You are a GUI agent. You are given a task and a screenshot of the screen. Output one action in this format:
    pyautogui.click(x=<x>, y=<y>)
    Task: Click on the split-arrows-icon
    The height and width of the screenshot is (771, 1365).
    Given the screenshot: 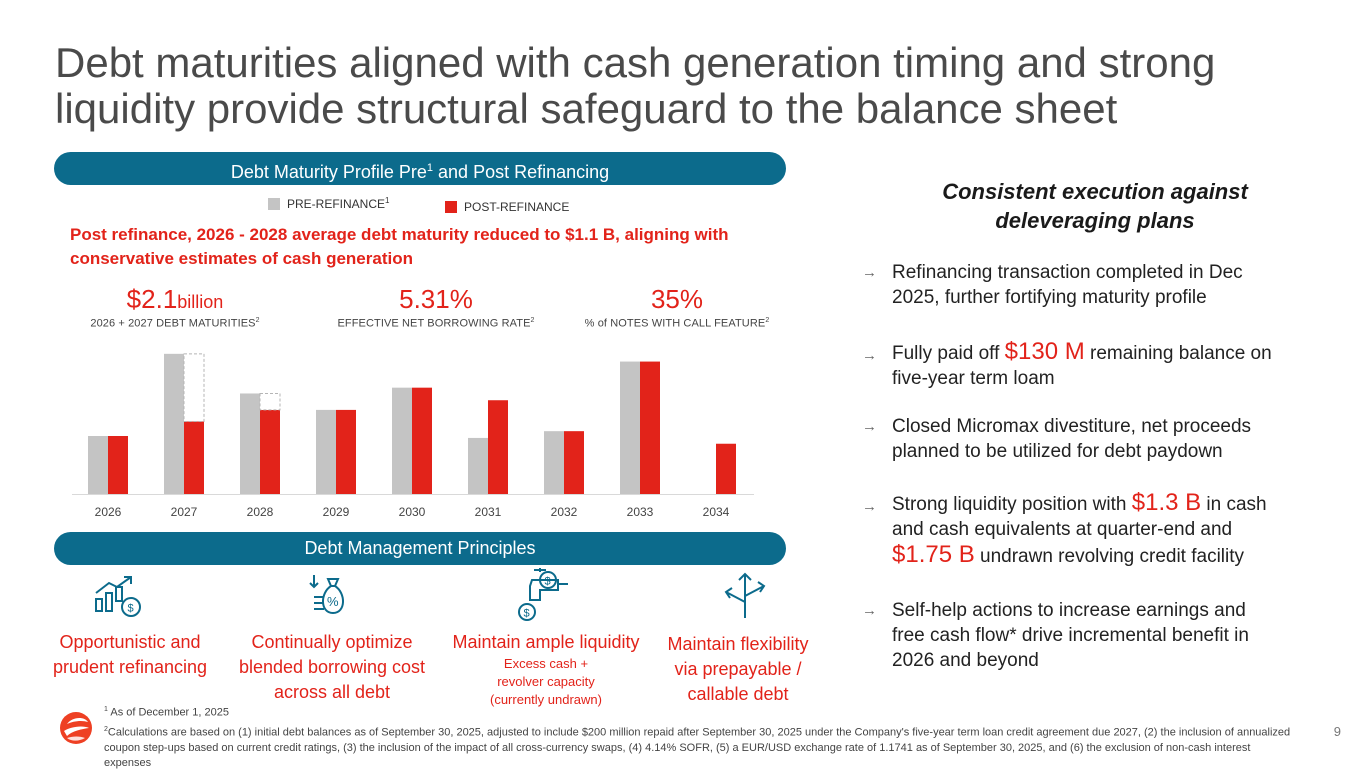 What is the action you would take?
    pyautogui.click(x=745, y=595)
    